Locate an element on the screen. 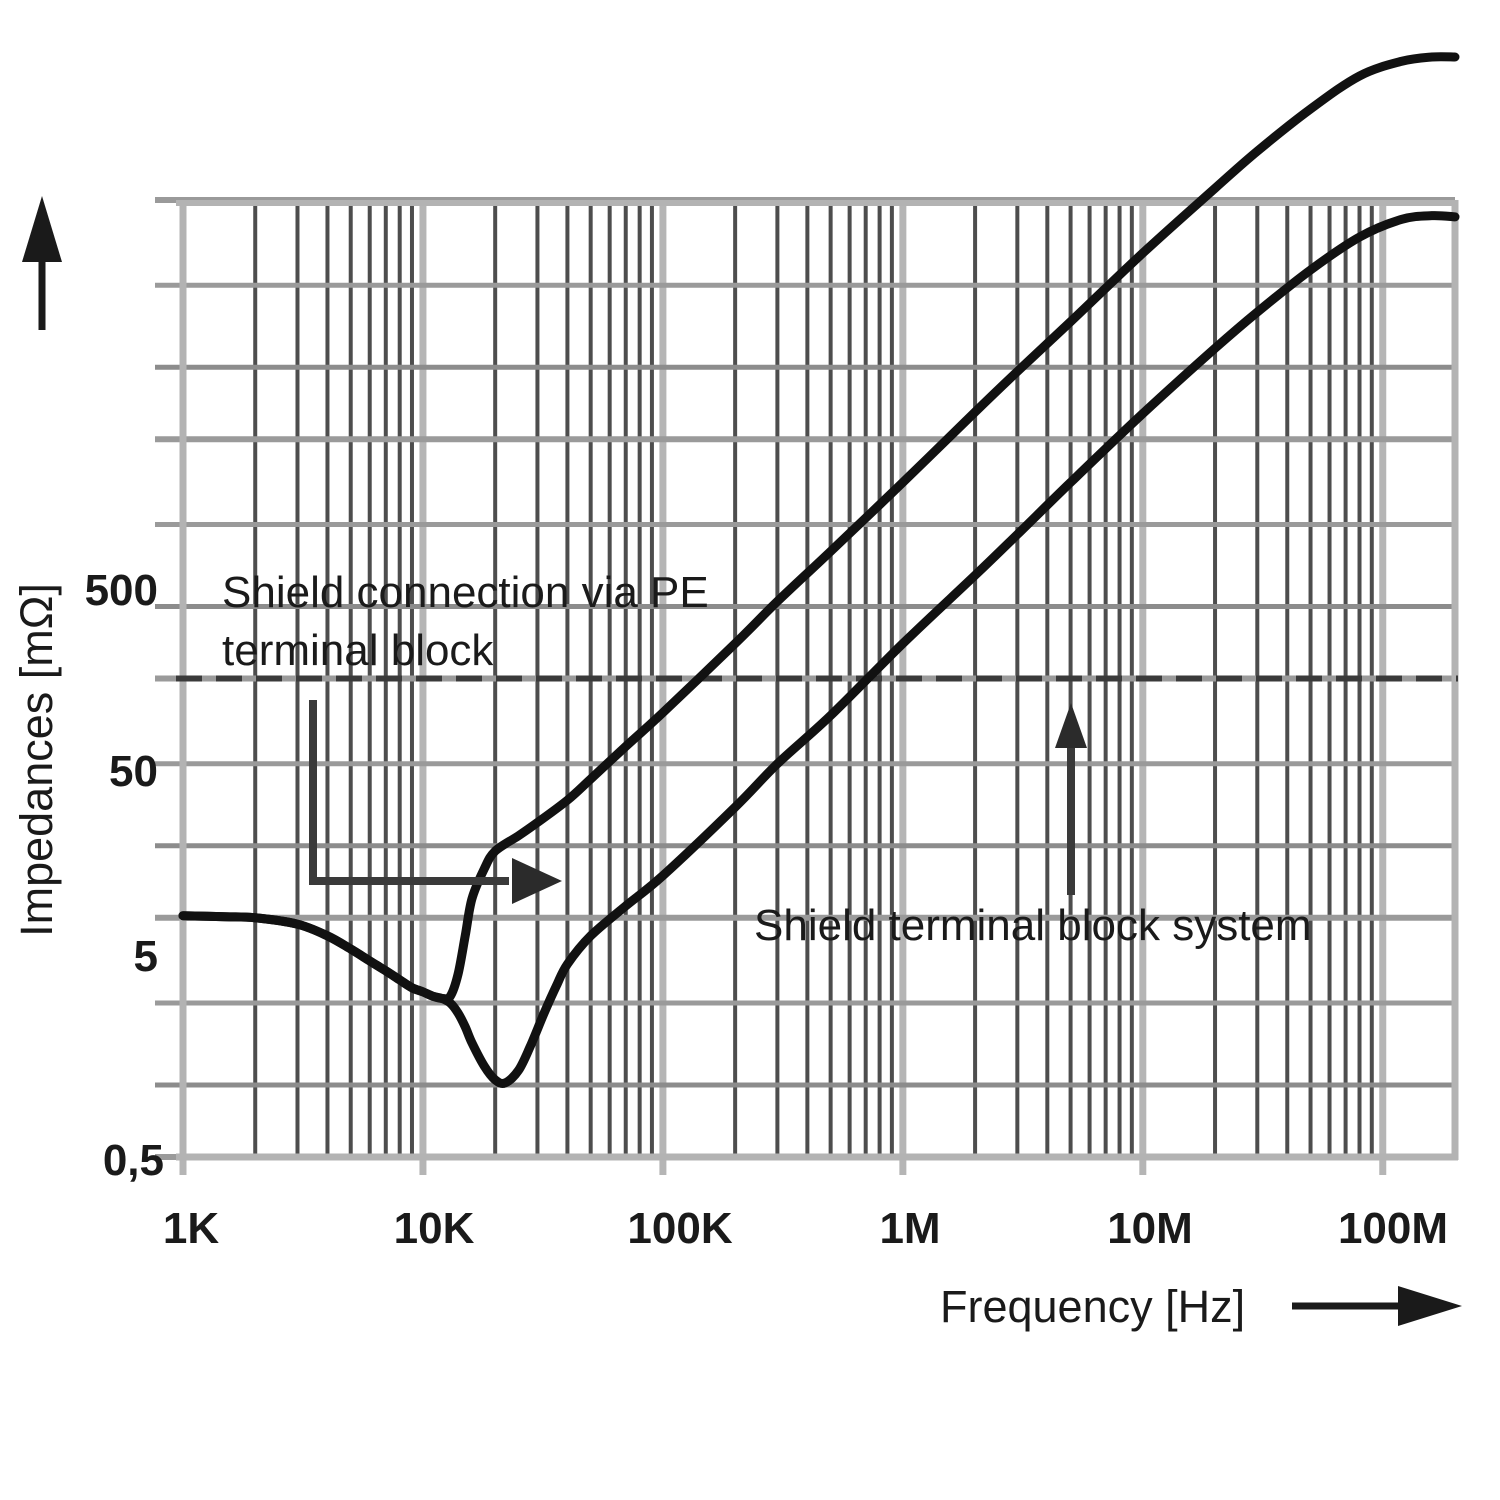 Image resolution: width=1500 pixels, height=1500 pixels. y-tick-label-5: 5 is located at coordinates (146, 956).